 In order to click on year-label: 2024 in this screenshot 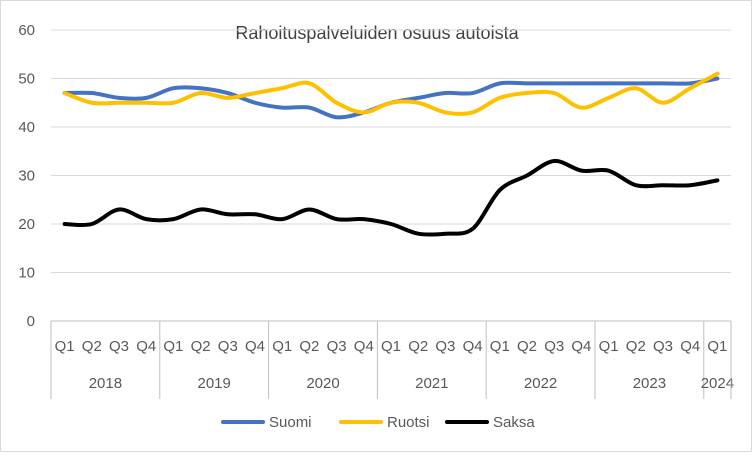, I will do `click(717, 383)`.